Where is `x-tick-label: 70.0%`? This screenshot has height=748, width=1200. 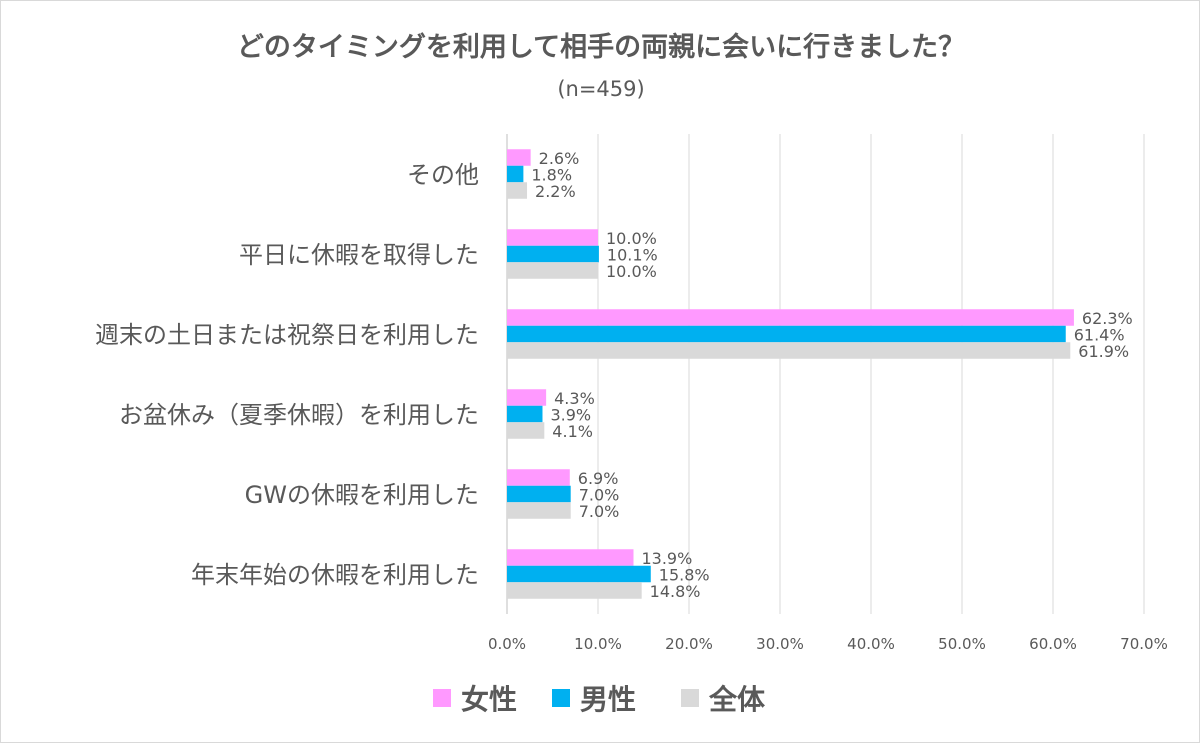
x-tick-label: 70.0% is located at coordinates (1144, 644).